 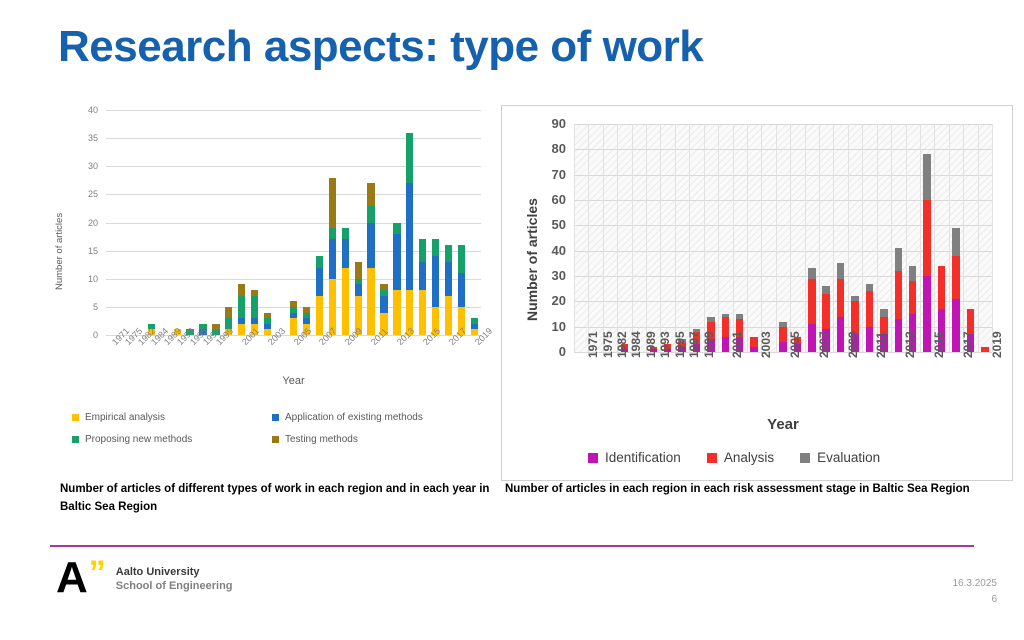 I want to click on y-tick-label: 40, so click(x=92, y=110).